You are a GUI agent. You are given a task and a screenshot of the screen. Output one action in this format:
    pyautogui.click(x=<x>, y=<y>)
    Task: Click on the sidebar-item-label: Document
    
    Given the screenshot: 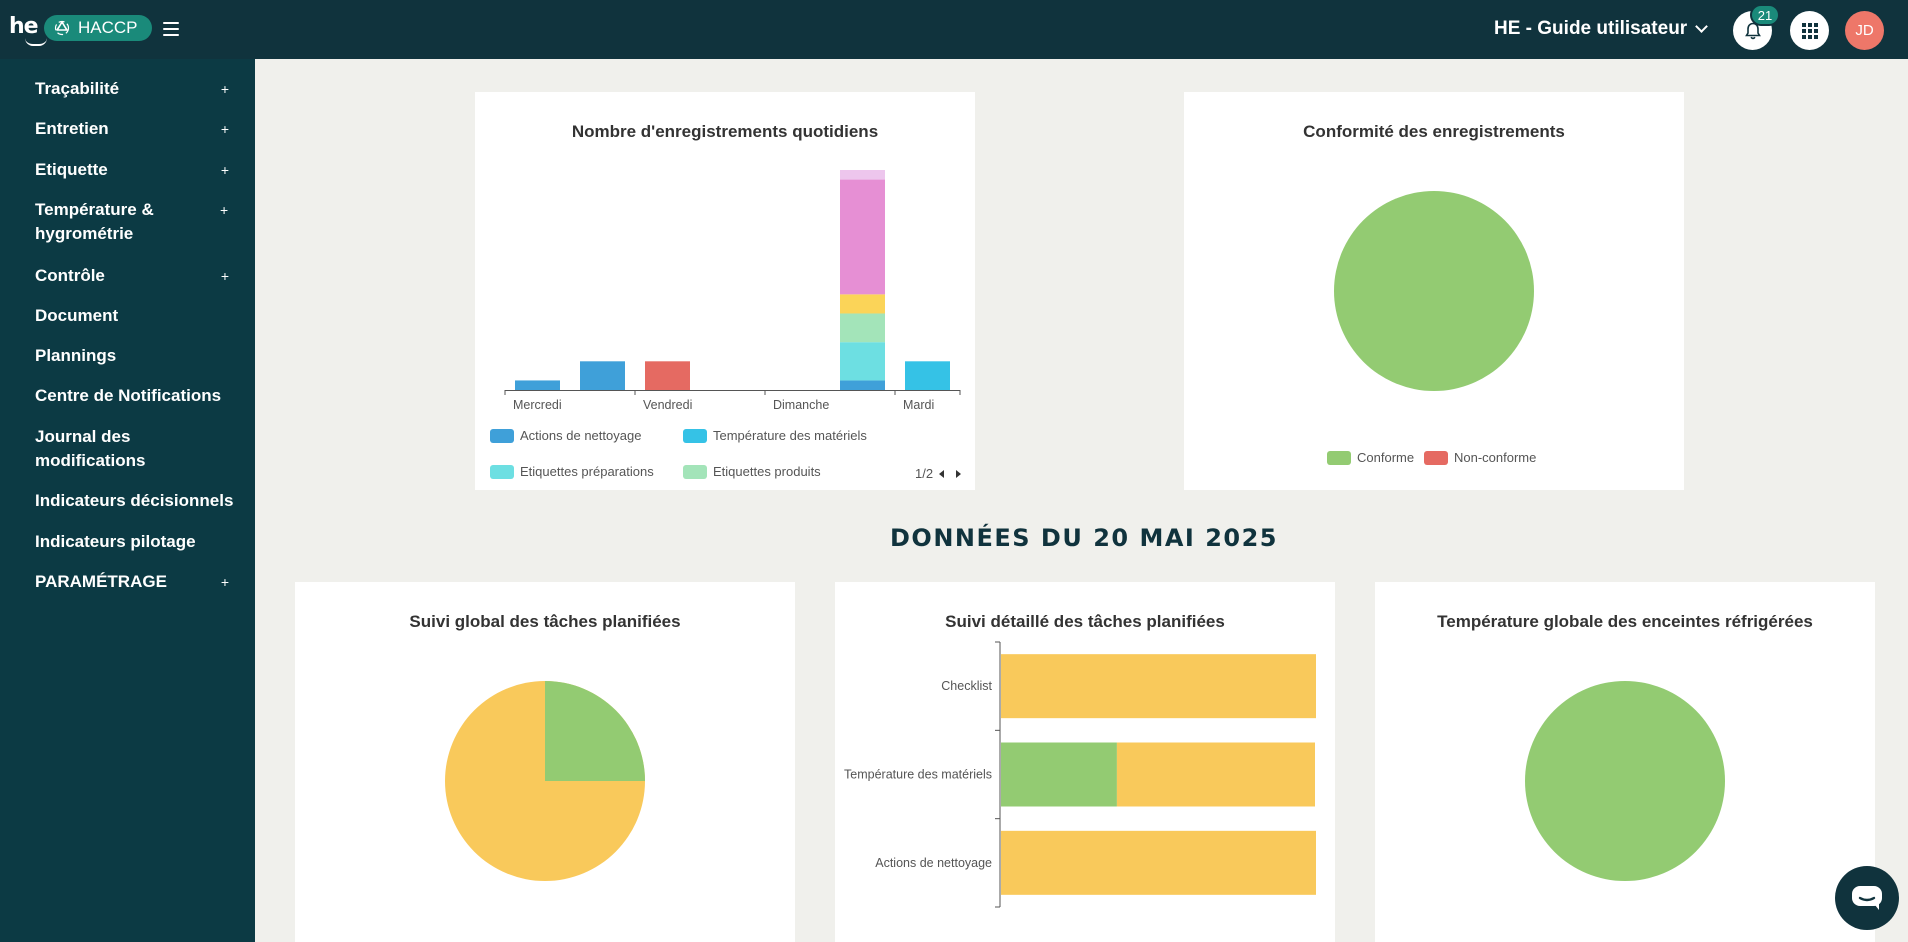 What is the action you would take?
    pyautogui.click(x=77, y=315)
    